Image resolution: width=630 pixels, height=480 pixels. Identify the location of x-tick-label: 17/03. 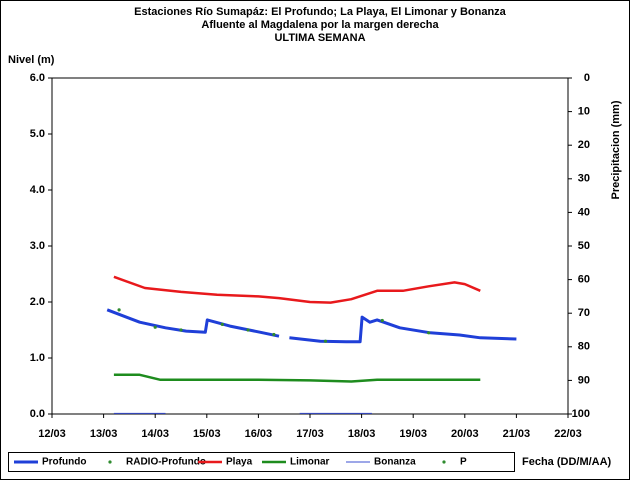
(310, 434).